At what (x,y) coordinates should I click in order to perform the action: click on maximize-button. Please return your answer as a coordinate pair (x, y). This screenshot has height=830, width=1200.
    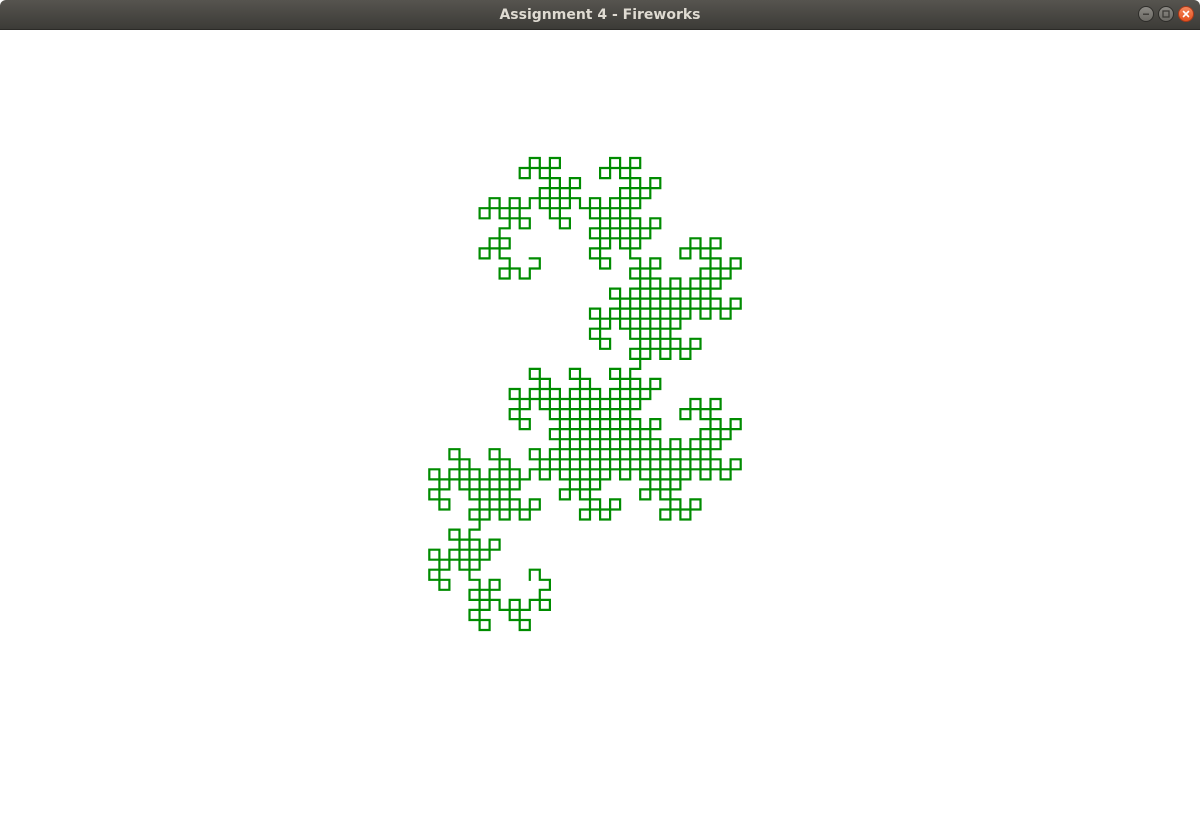
    Looking at the image, I should click on (1166, 14).